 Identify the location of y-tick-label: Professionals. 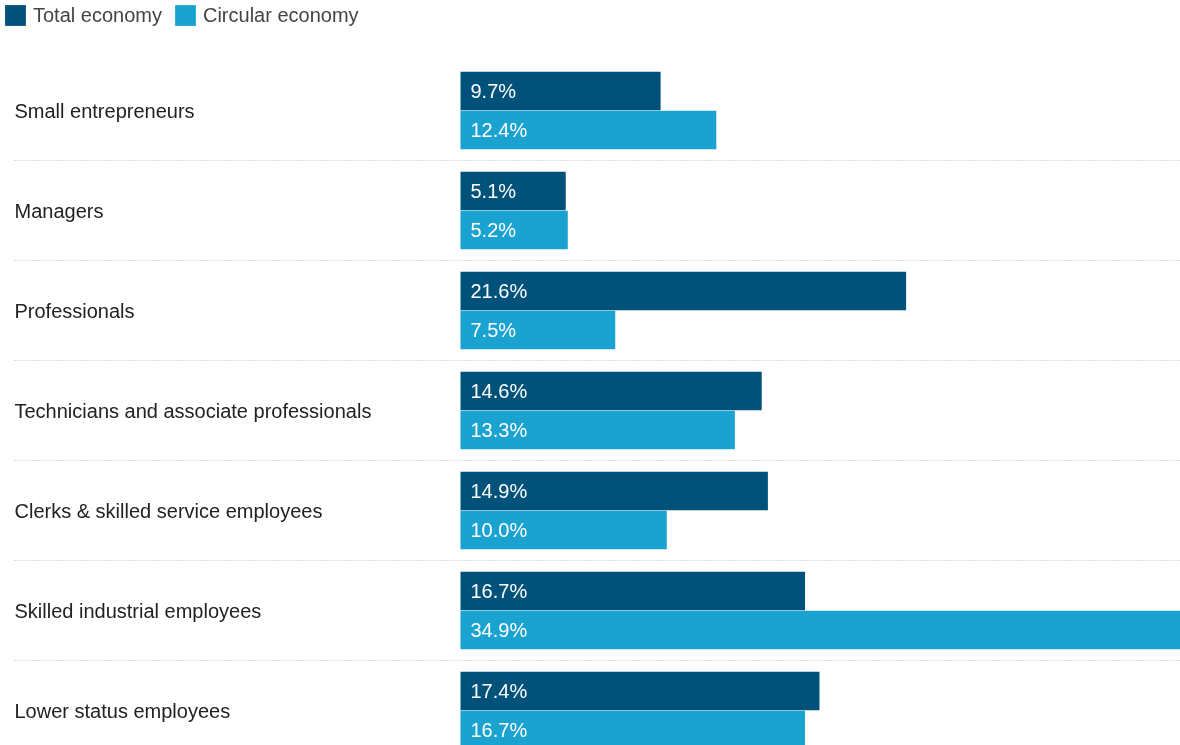
(74, 310).